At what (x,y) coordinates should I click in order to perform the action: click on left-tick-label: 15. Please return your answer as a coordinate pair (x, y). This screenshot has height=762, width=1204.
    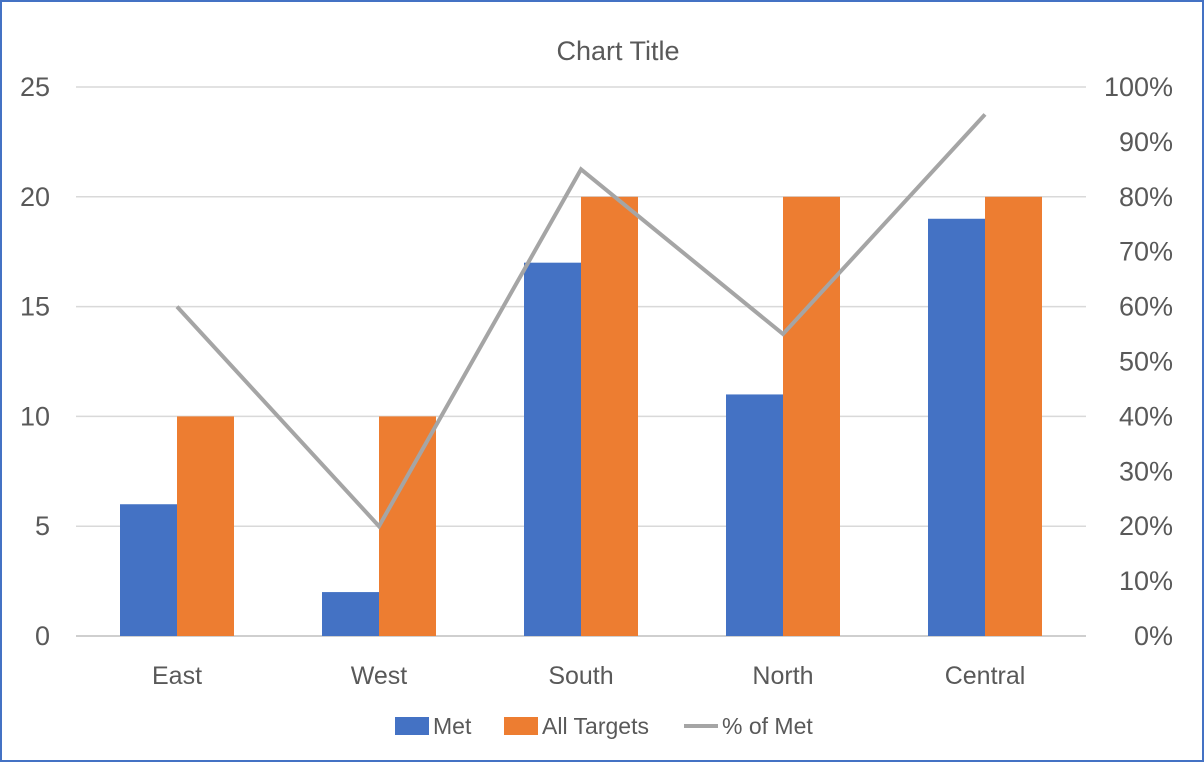
    Looking at the image, I should click on (35, 307).